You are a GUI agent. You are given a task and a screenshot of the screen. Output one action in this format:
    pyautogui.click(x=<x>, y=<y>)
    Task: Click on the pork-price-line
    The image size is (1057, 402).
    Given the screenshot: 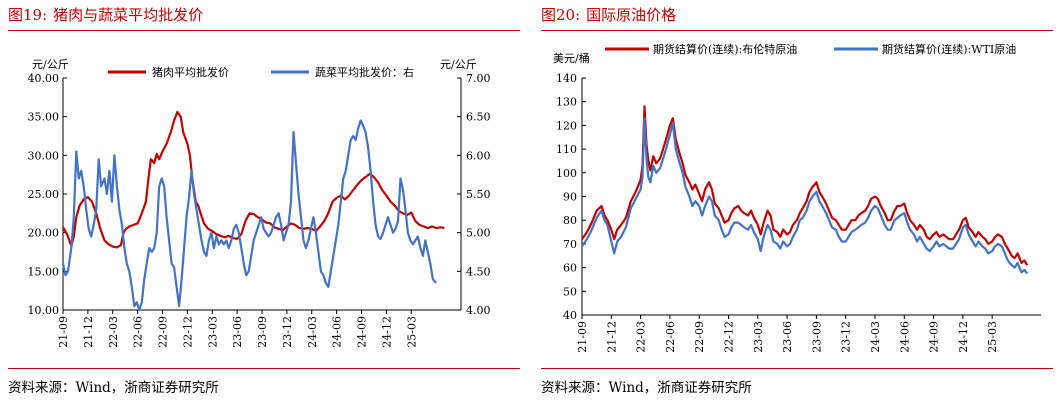 What is the action you would take?
    pyautogui.click(x=253, y=179)
    